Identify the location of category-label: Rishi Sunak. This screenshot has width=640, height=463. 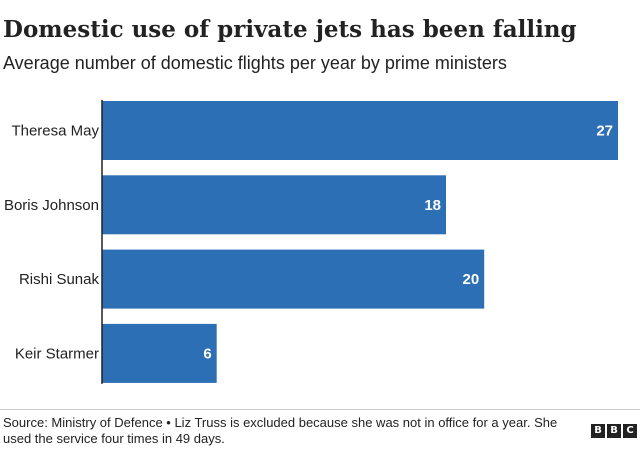
(59, 279).